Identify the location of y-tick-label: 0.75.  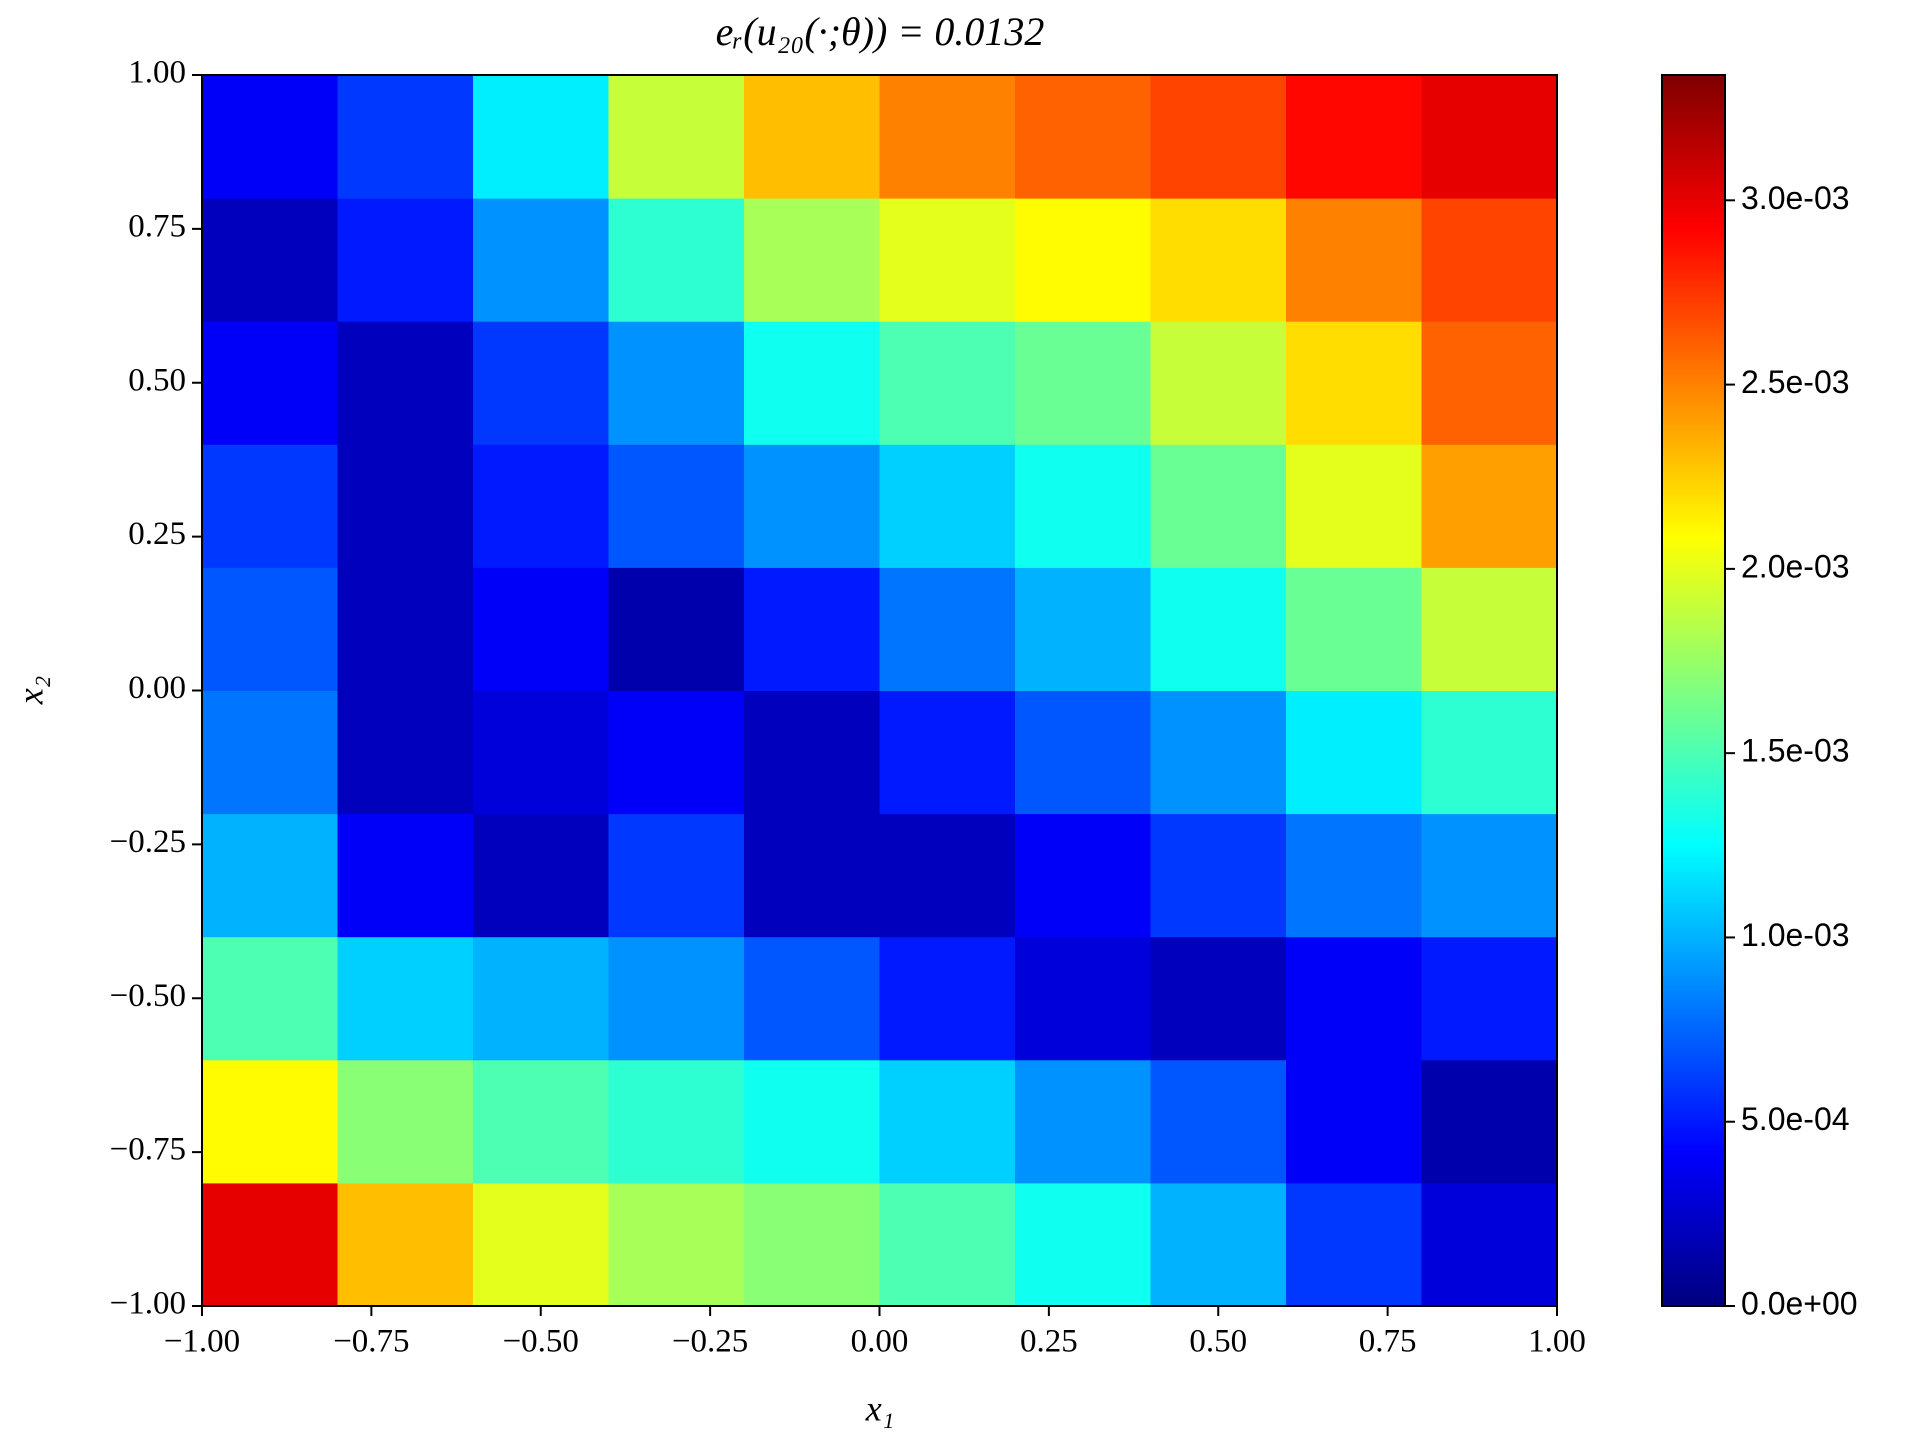
(157, 226).